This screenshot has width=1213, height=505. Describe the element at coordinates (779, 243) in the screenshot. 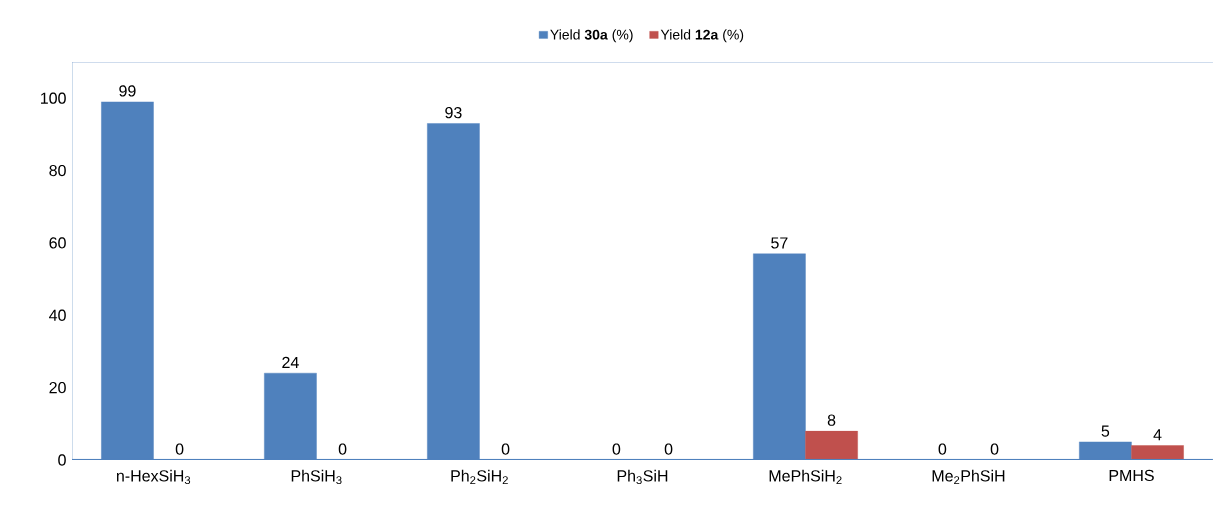

I see `data-label: 57` at that location.